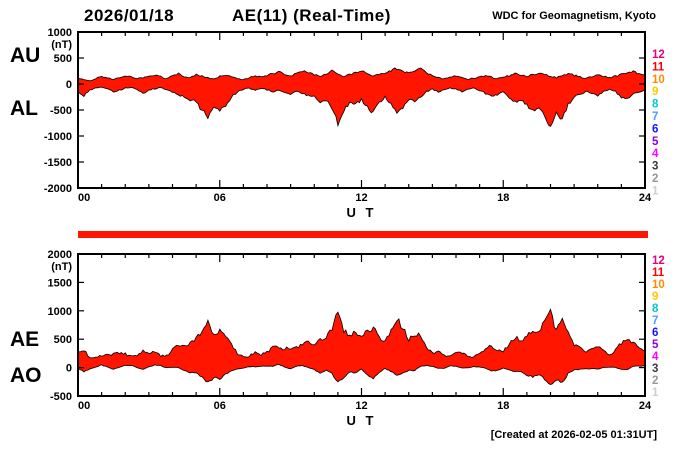  I want to click on y-tick-label: -2000, so click(58, 189).